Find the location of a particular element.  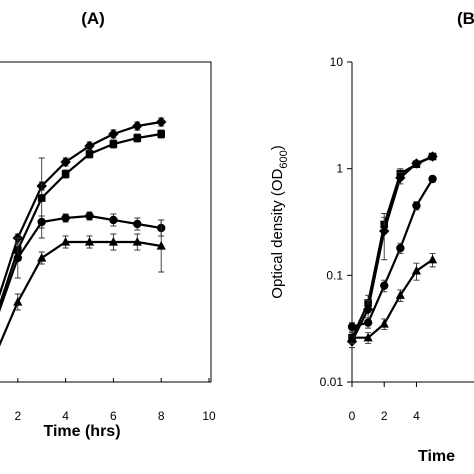

panel-b-y-tick-label: 1 is located at coordinates (339, 169).